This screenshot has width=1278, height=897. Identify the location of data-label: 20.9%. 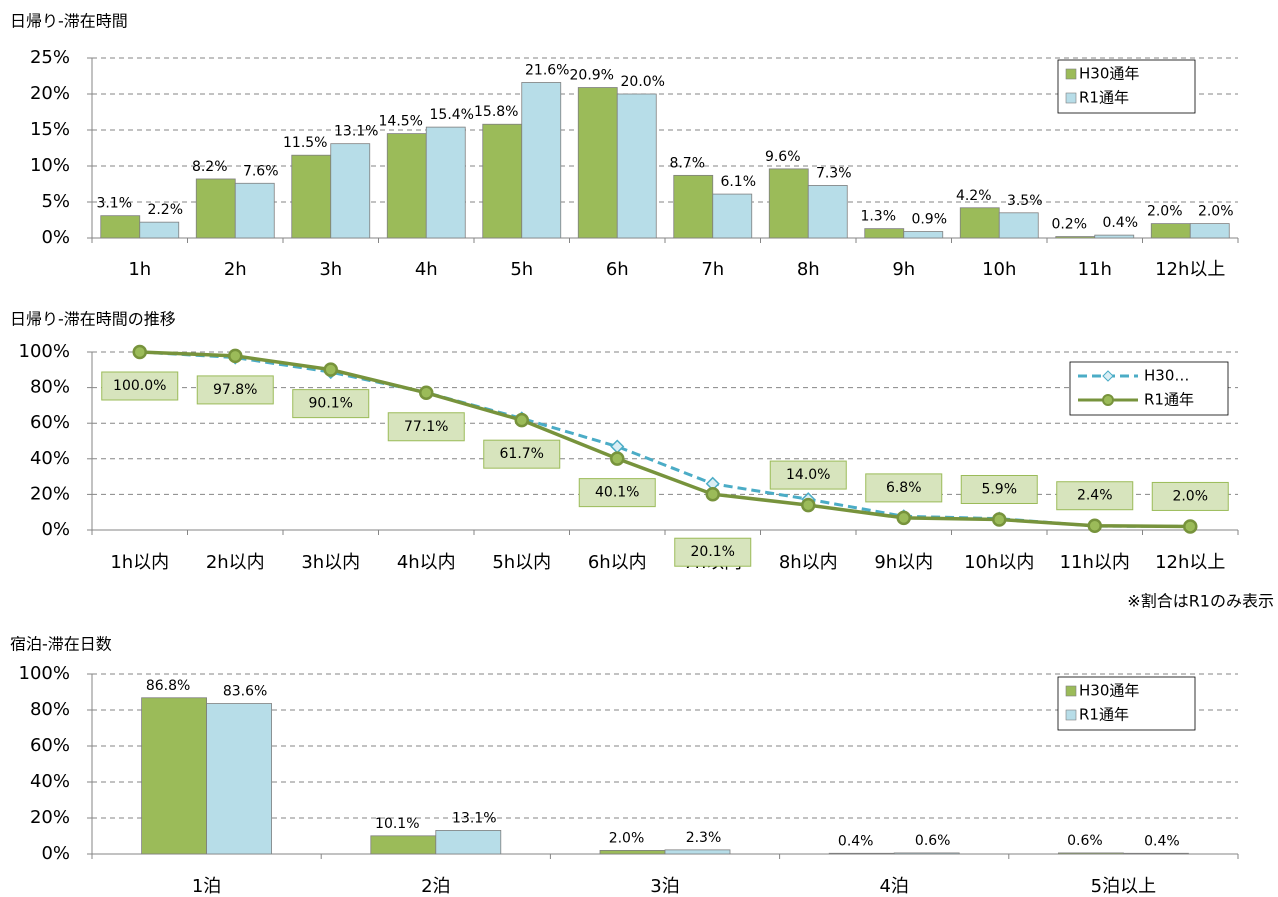
(592, 76).